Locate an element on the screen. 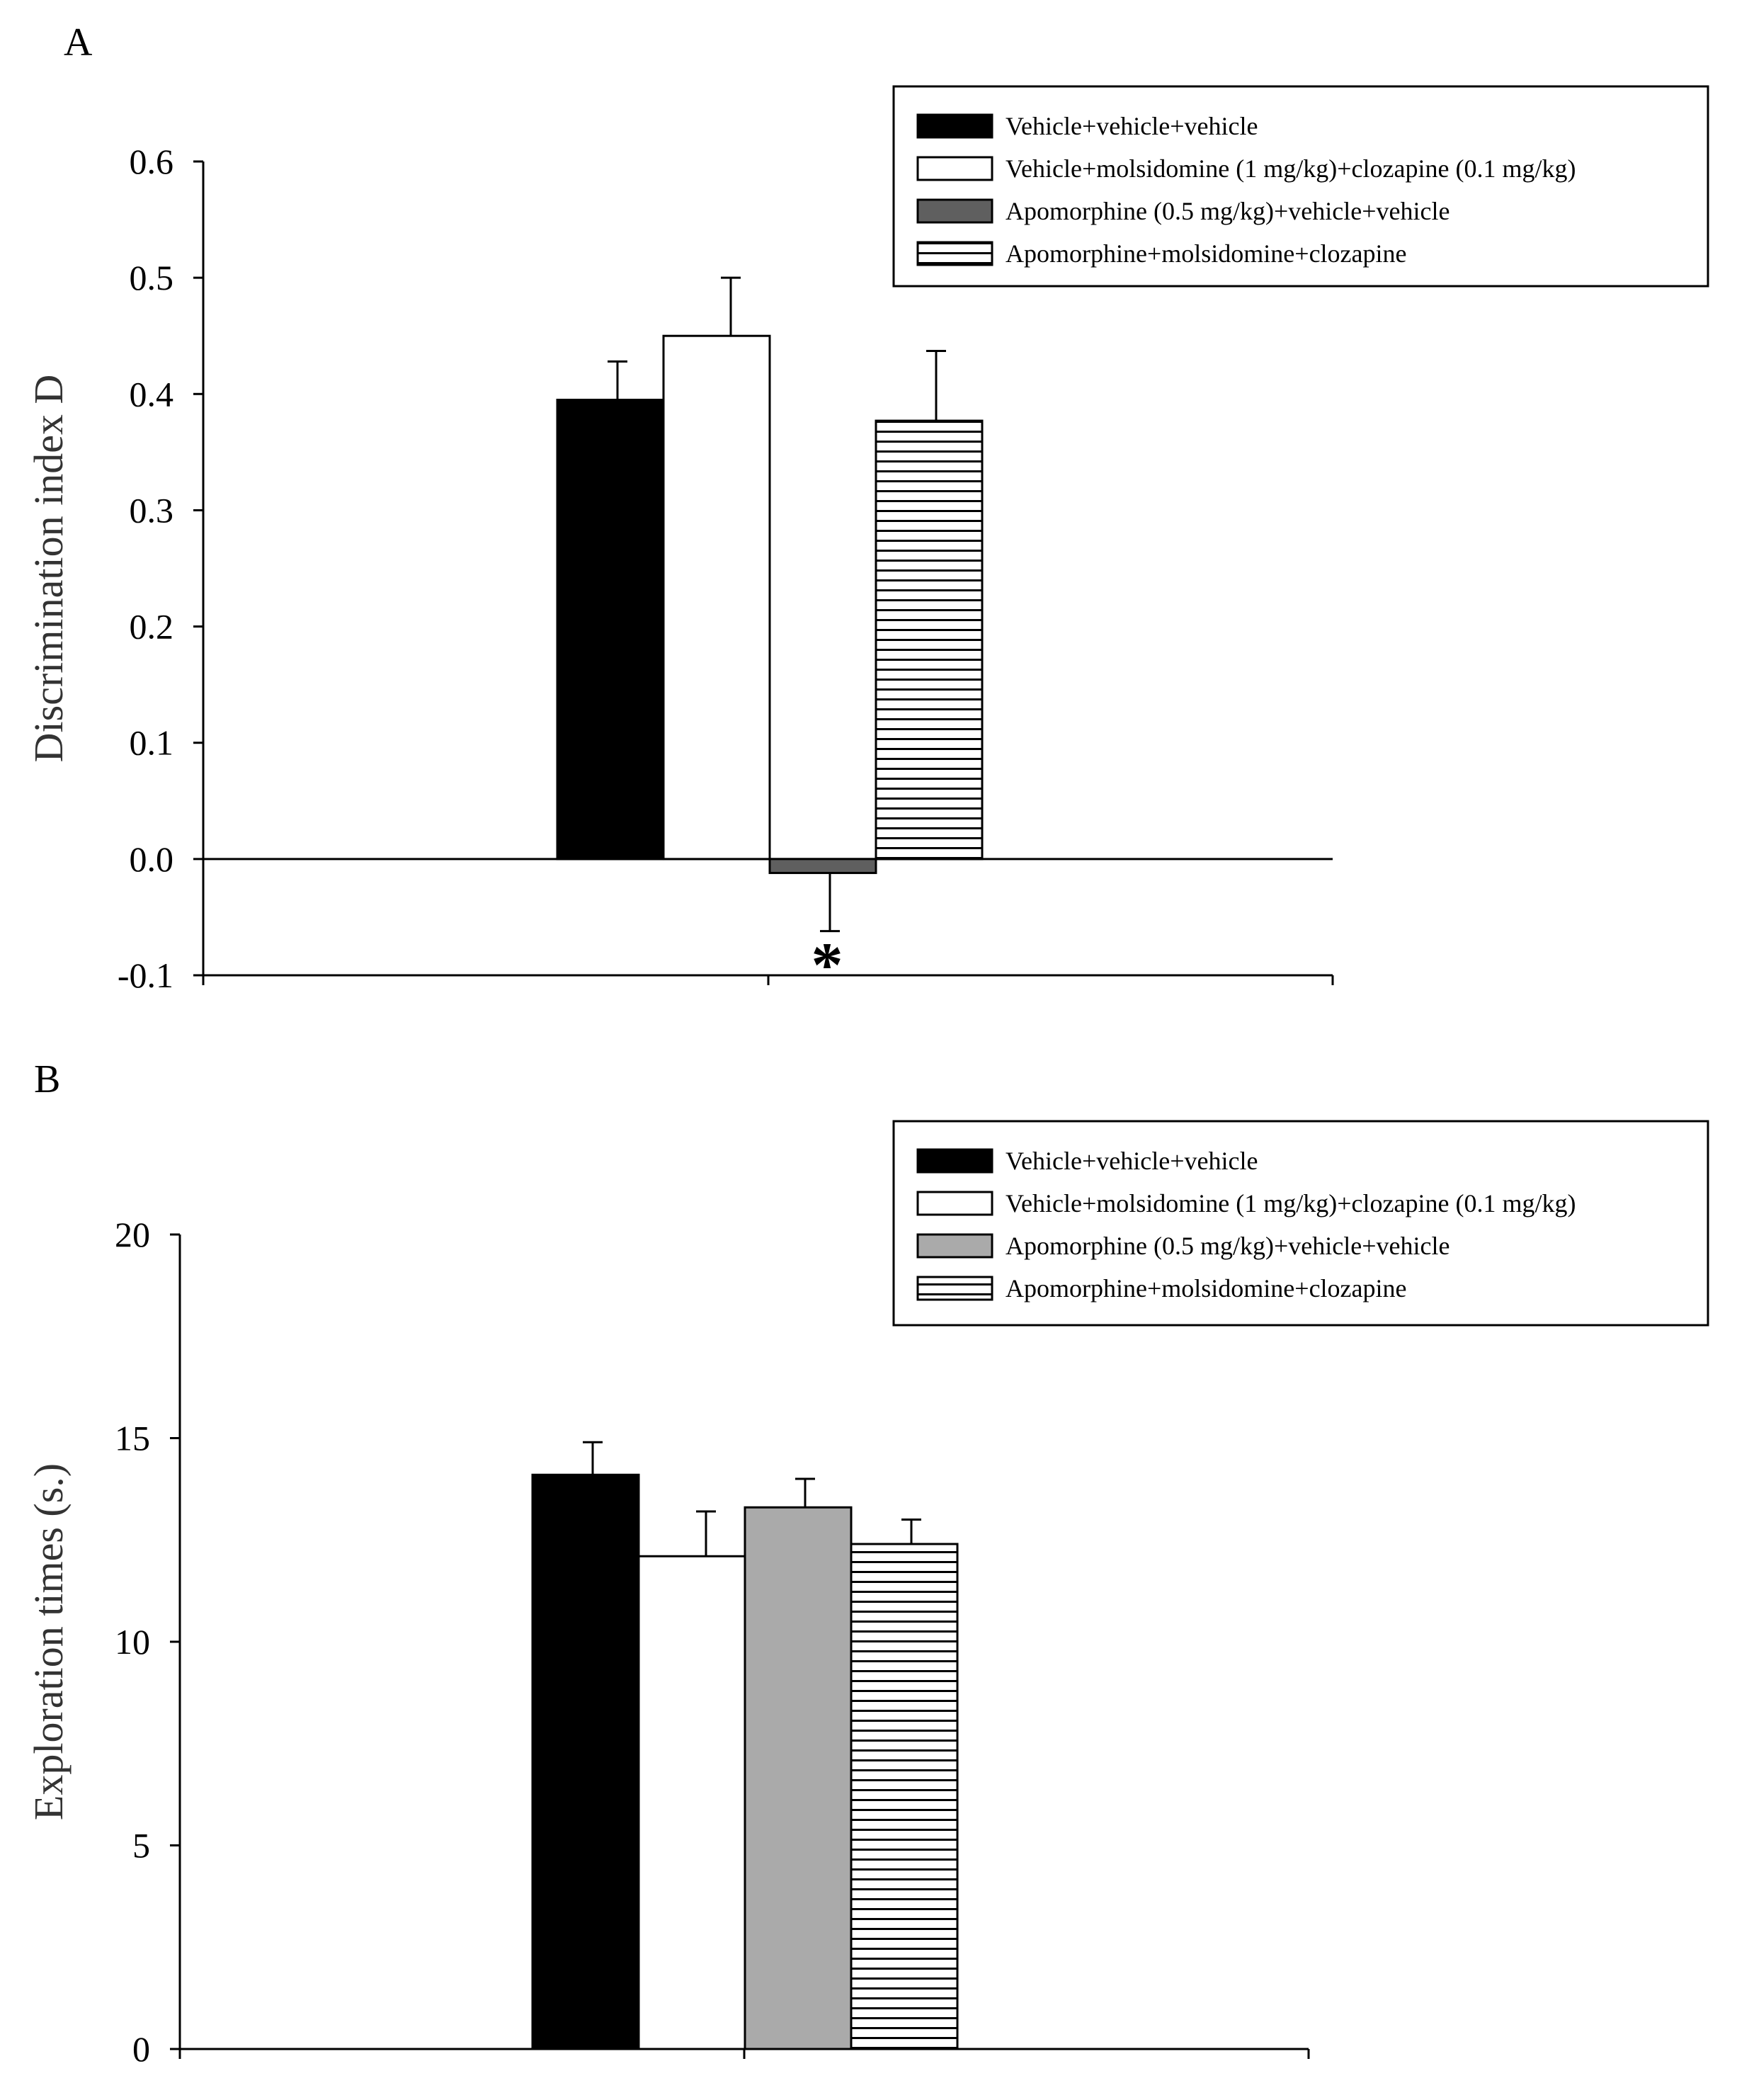 The width and height of the screenshot is (1737, 2100). y-tick-label: 0.6 is located at coordinates (152, 161).